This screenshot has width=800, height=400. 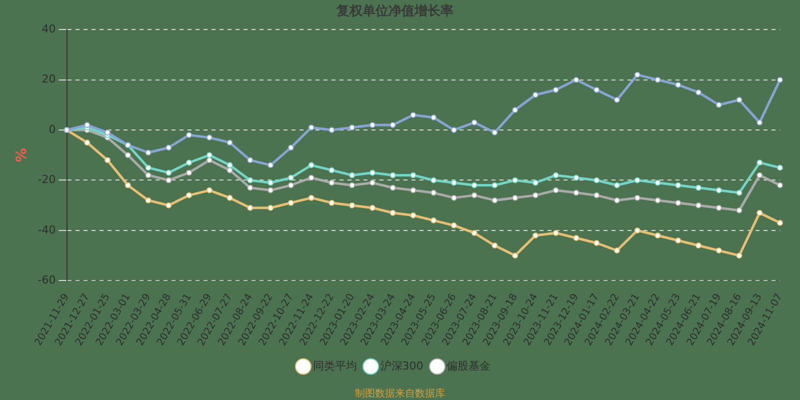 What do you see at coordinates (47, 179) in the screenshot?
I see `y-tick-label: -20` at bounding box center [47, 179].